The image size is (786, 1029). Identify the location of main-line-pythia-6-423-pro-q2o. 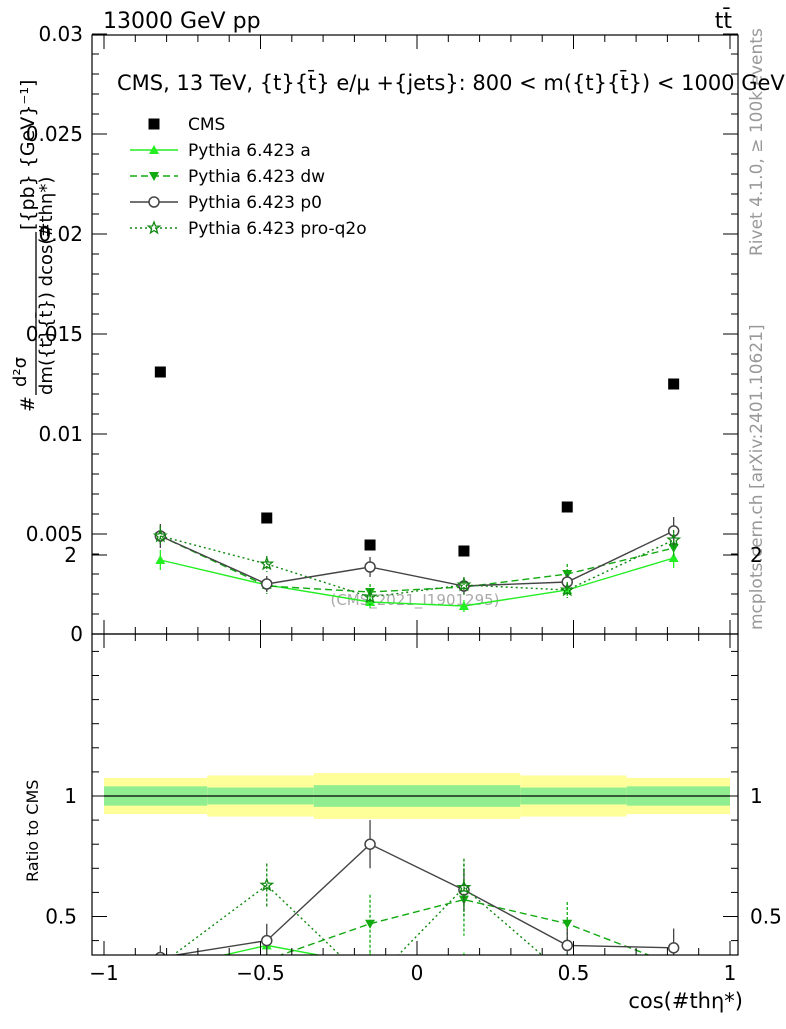
(417, 566).